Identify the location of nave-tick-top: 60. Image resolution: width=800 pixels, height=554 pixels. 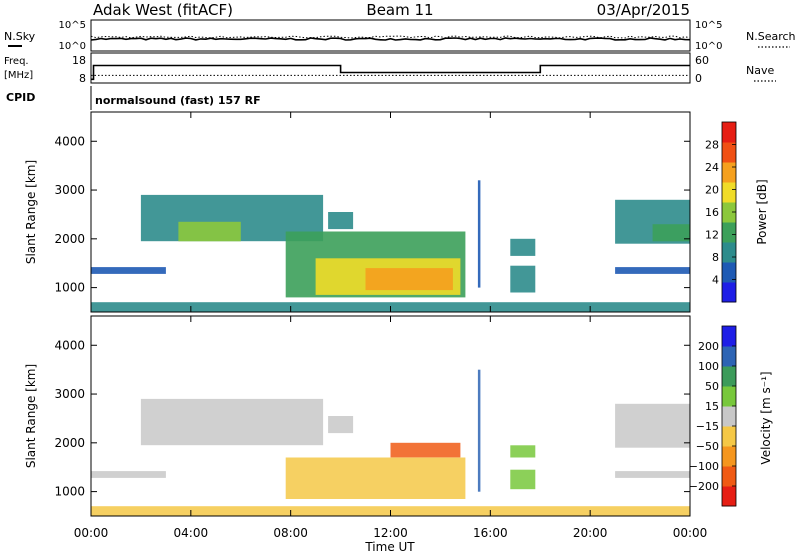
(702, 60).